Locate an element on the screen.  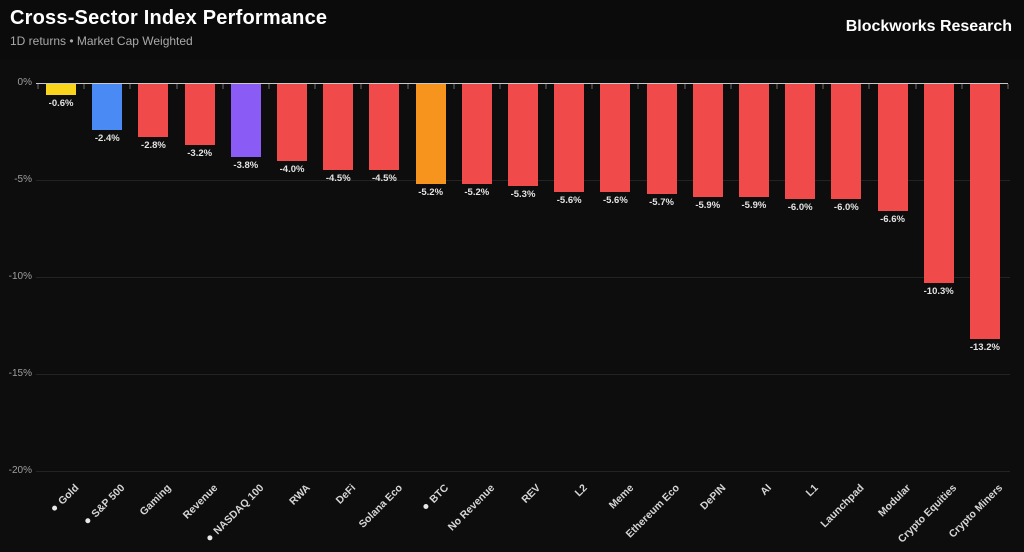
x-axis-label: S&P 500 is located at coordinates (105, 504).